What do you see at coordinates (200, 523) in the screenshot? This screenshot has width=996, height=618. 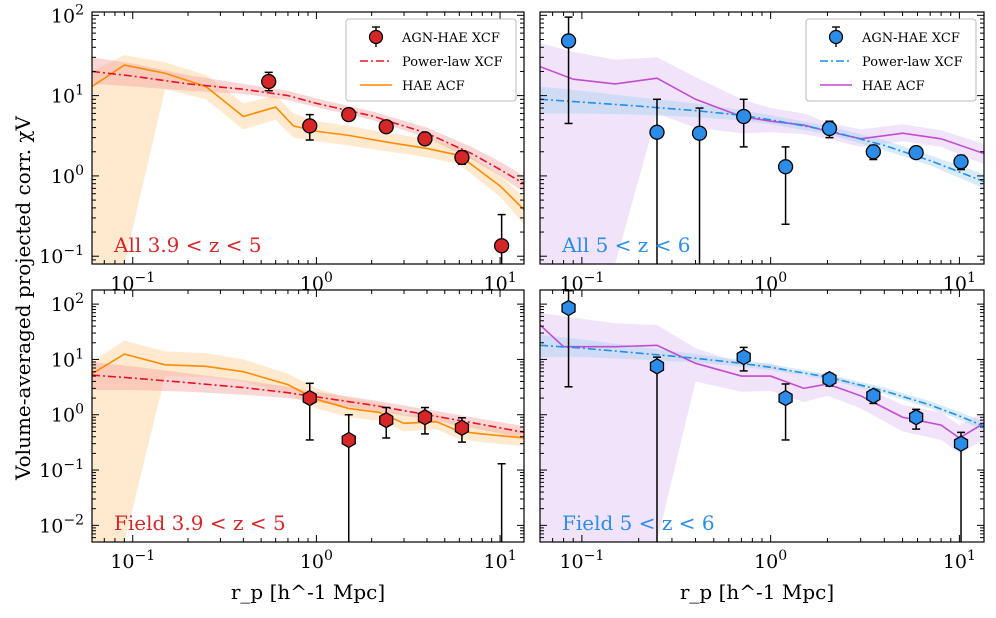 I see `panel-label: Field 3.9 < z < 5` at bounding box center [200, 523].